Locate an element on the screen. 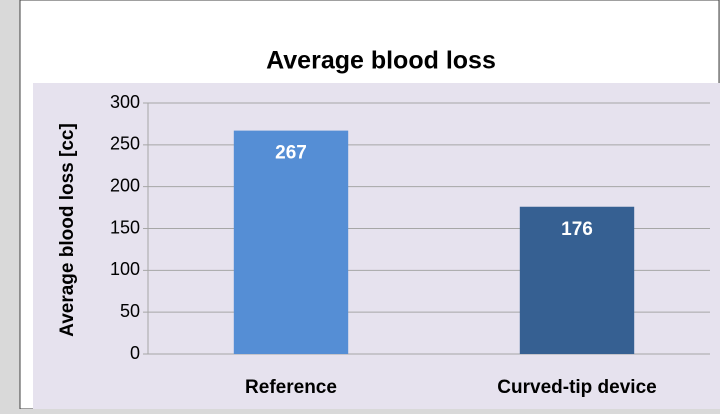 The image size is (720, 414). y-tick-label: 200 is located at coordinates (125, 185).